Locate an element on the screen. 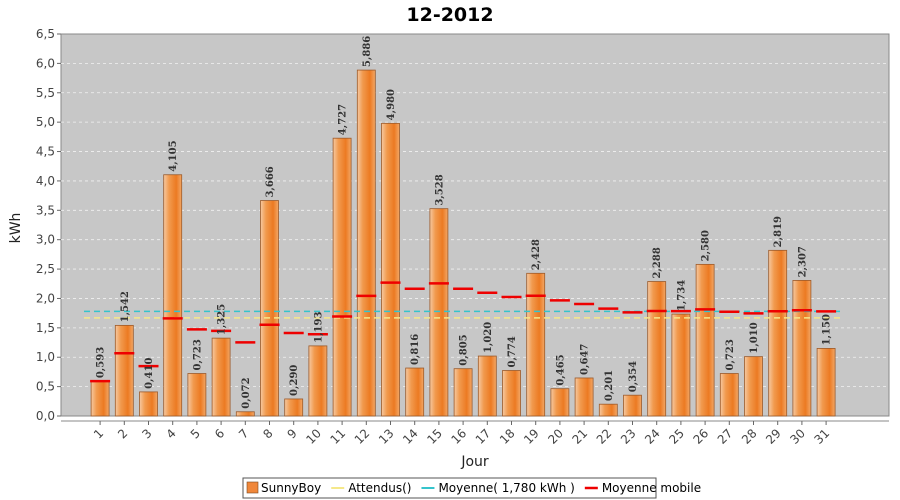 The width and height of the screenshot is (900, 500). x-tick-label: 20 is located at coordinates (555, 436).